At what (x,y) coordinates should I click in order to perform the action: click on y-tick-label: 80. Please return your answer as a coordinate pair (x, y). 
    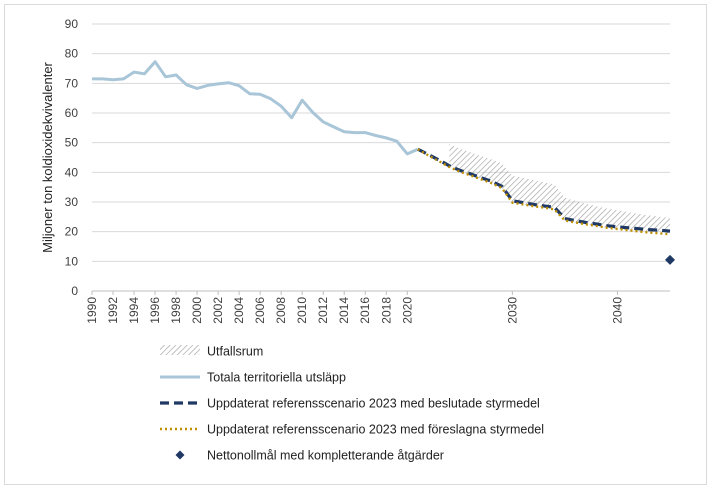
    Looking at the image, I should click on (72, 54).